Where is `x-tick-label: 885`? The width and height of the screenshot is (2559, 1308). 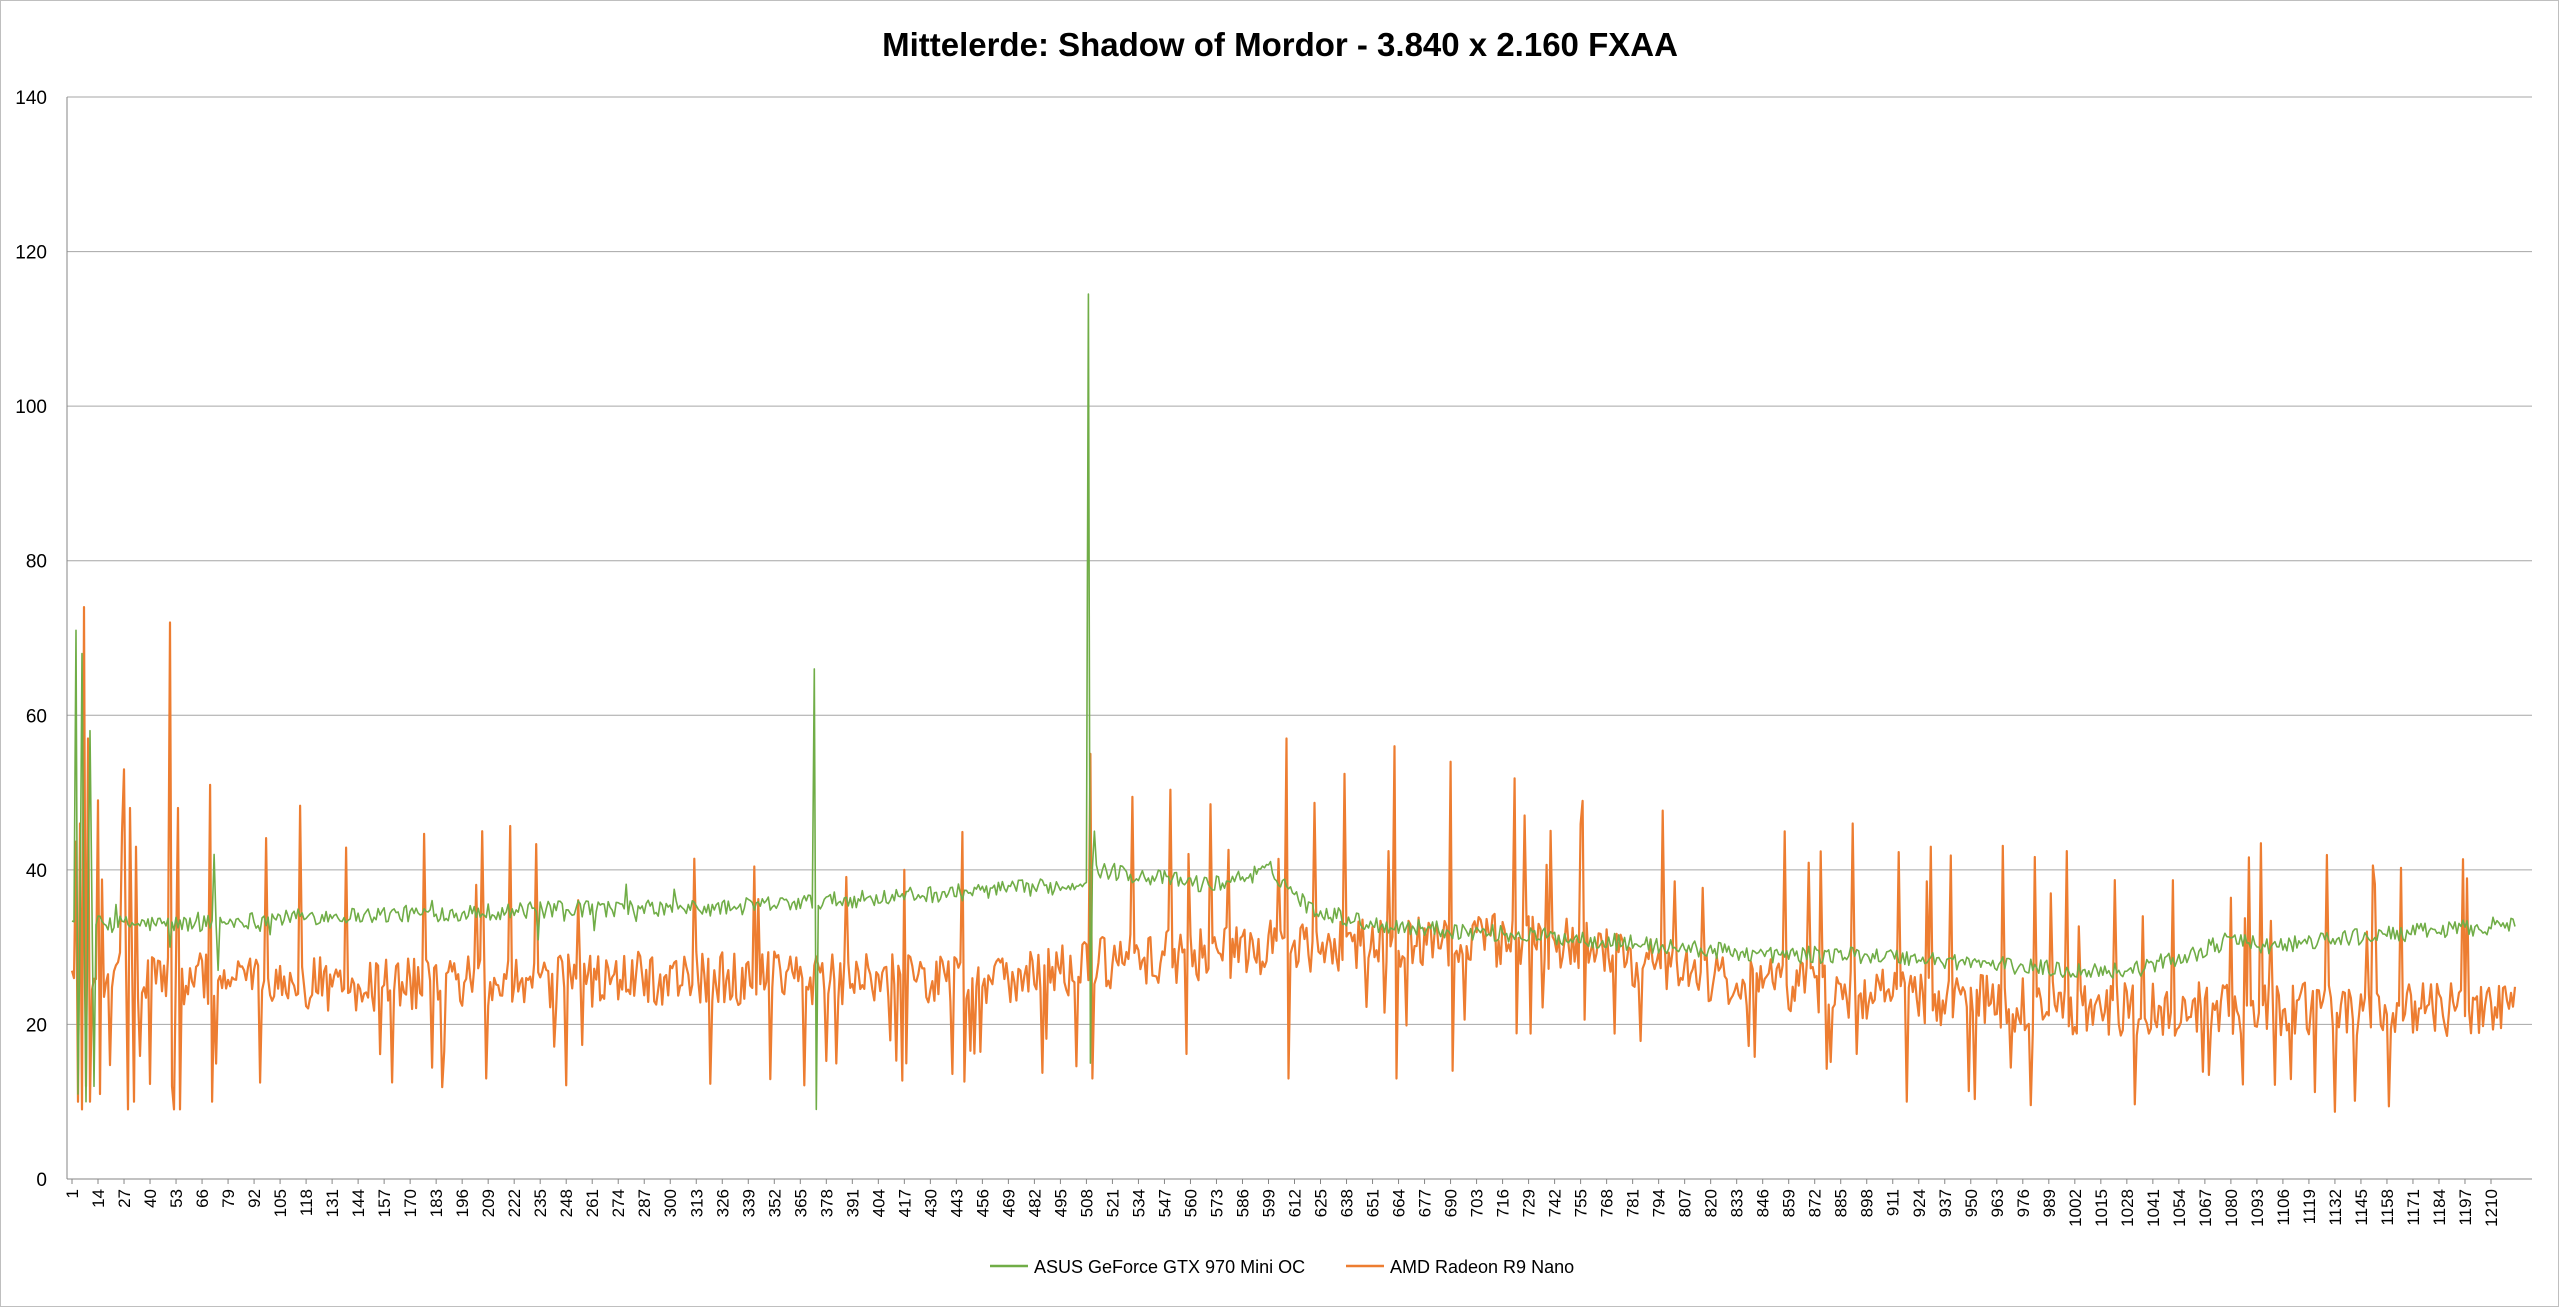
x-tick-label: 885 is located at coordinates (1841, 1203).